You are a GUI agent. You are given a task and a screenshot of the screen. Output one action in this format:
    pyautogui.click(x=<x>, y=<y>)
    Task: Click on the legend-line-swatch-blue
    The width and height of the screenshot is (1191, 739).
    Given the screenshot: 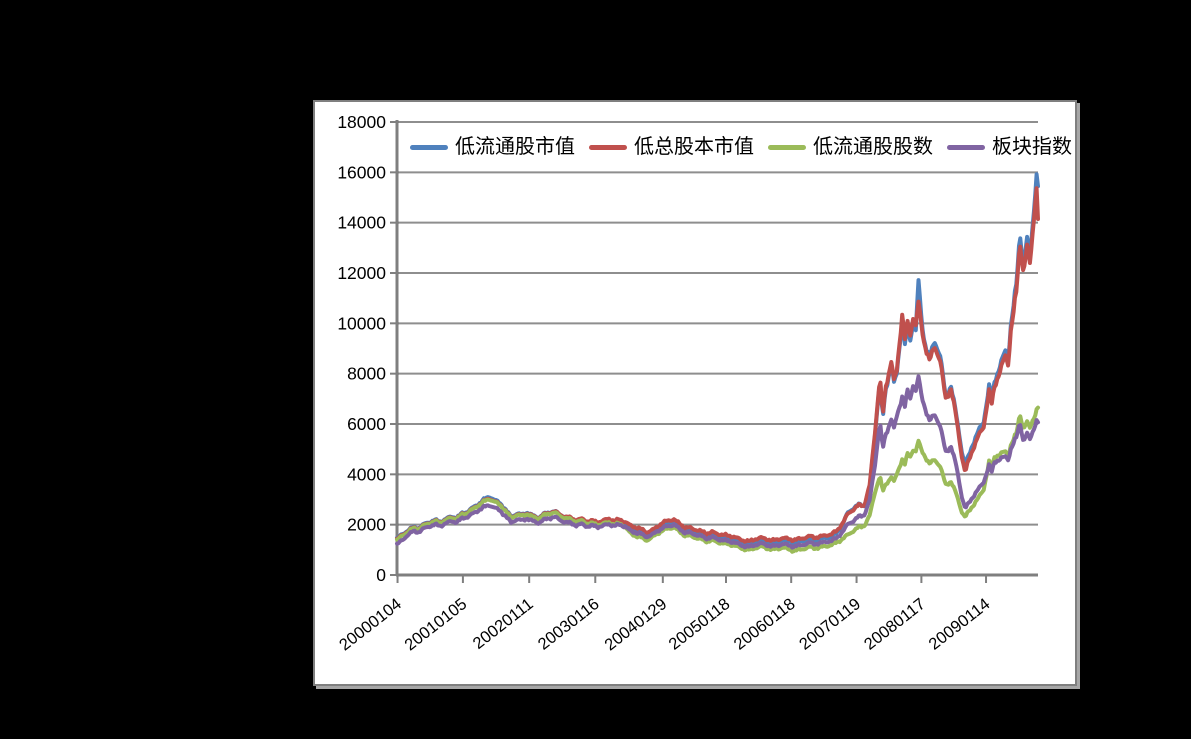 What is the action you would take?
    pyautogui.click(x=429, y=147)
    